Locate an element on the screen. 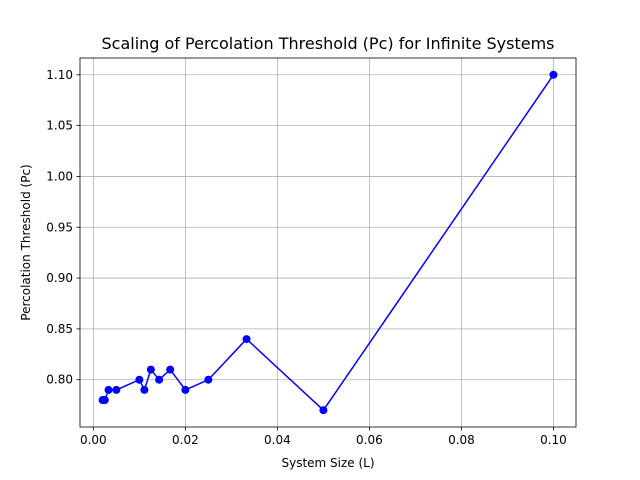  y-tick-label: 0.85 is located at coordinates (59, 329).